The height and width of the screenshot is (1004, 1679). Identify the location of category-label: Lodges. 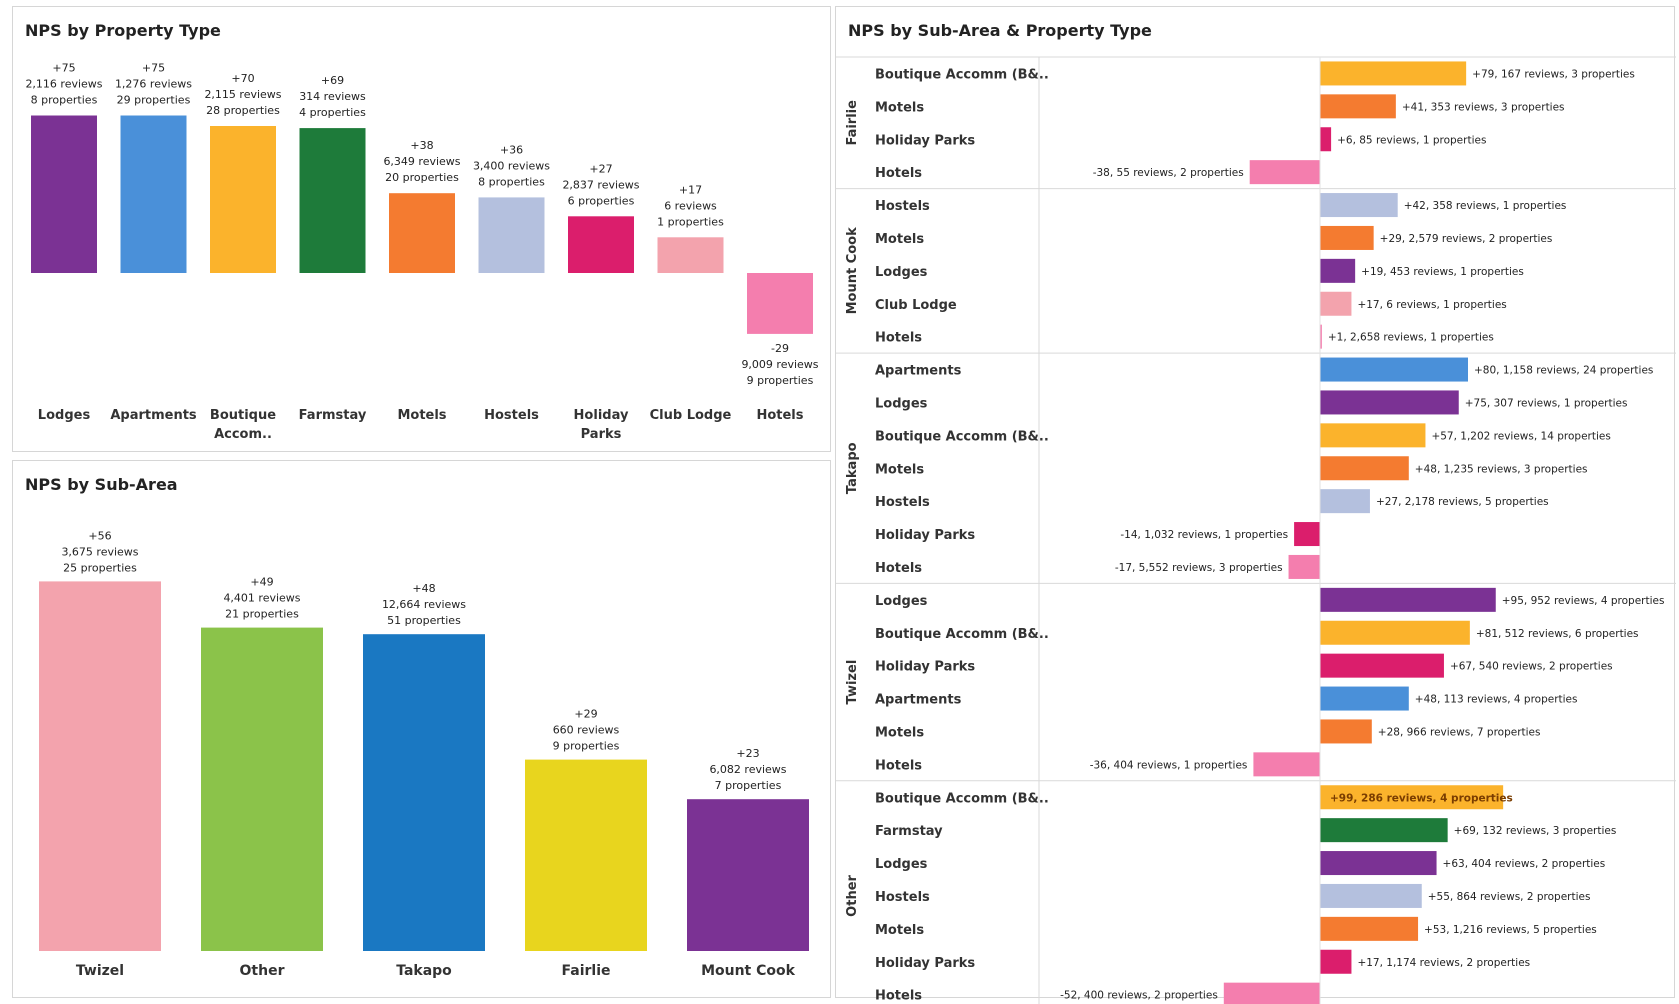
(64, 415).